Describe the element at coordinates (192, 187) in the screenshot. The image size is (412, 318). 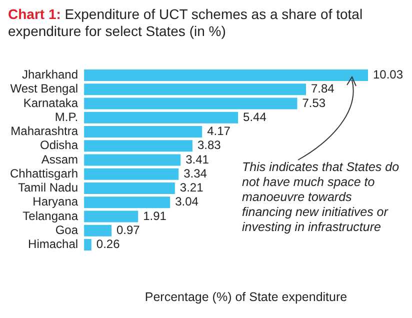
I see `data-label: 3.21` at that location.